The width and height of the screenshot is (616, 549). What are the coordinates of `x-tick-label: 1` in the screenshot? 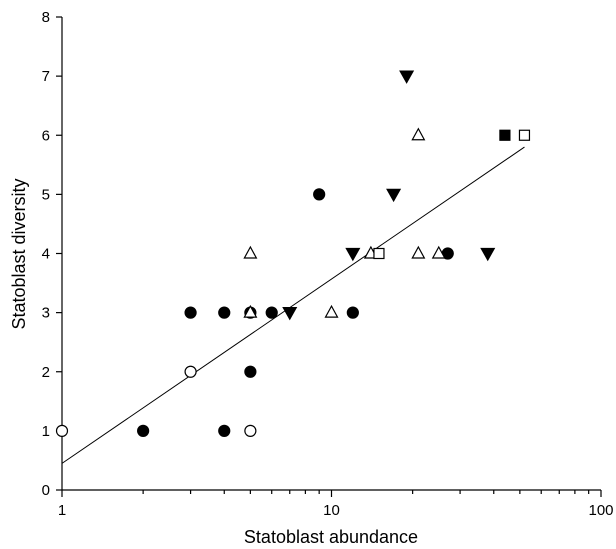 It's located at (62, 510).